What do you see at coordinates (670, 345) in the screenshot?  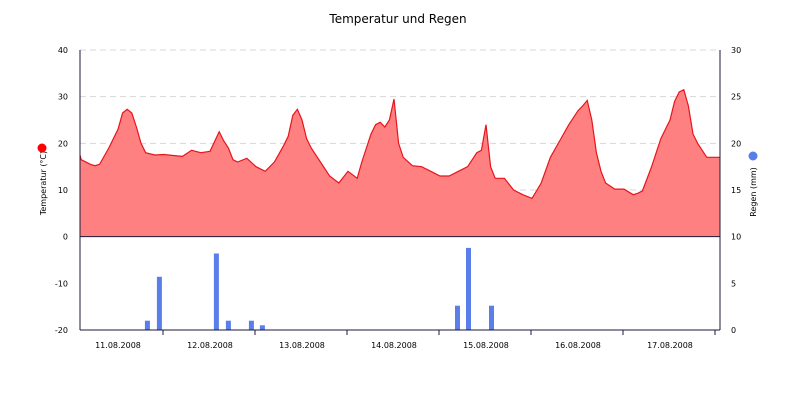 I see `x-tick-label: 17.08.2008` at bounding box center [670, 345].